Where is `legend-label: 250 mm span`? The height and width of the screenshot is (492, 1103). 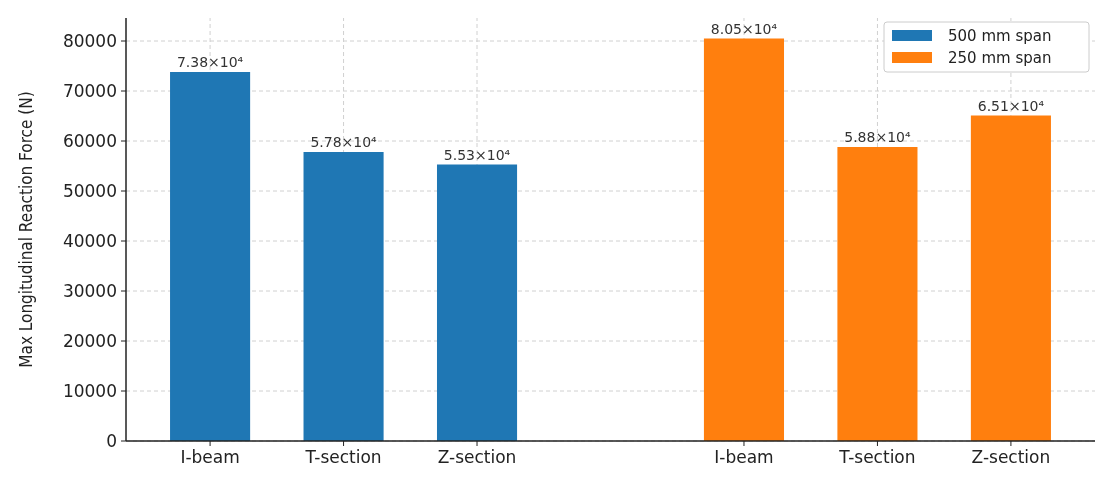
legend-label: 250 mm span is located at coordinates (1000, 58).